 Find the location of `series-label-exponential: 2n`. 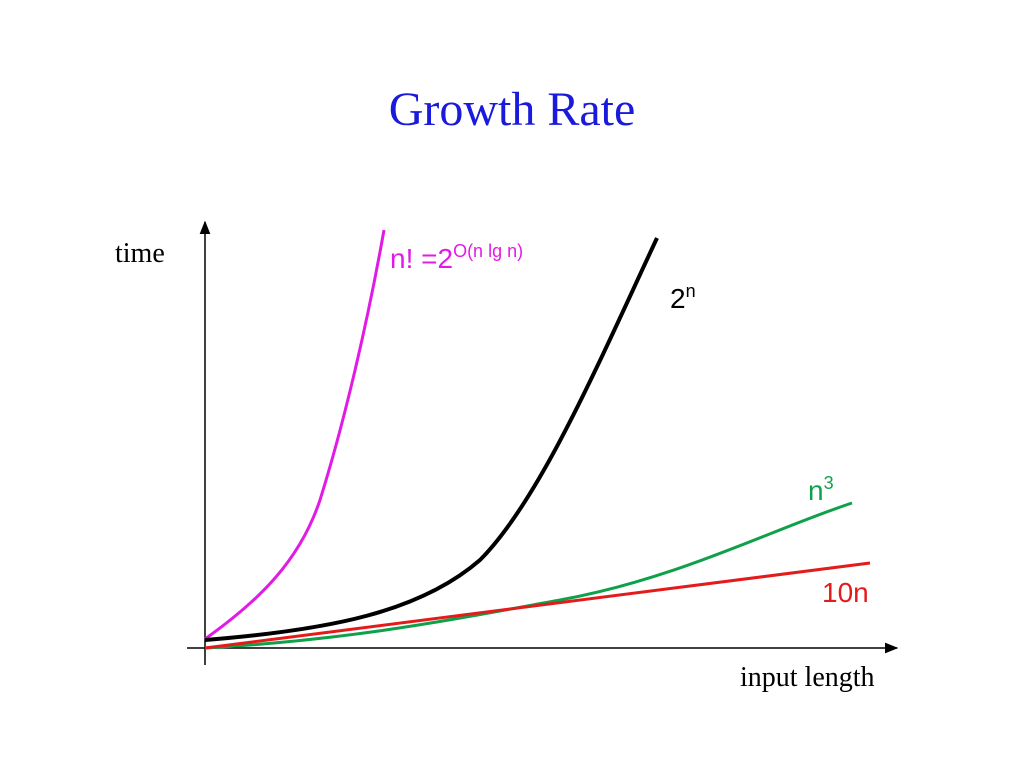

series-label-exponential: 2n is located at coordinates (683, 297).